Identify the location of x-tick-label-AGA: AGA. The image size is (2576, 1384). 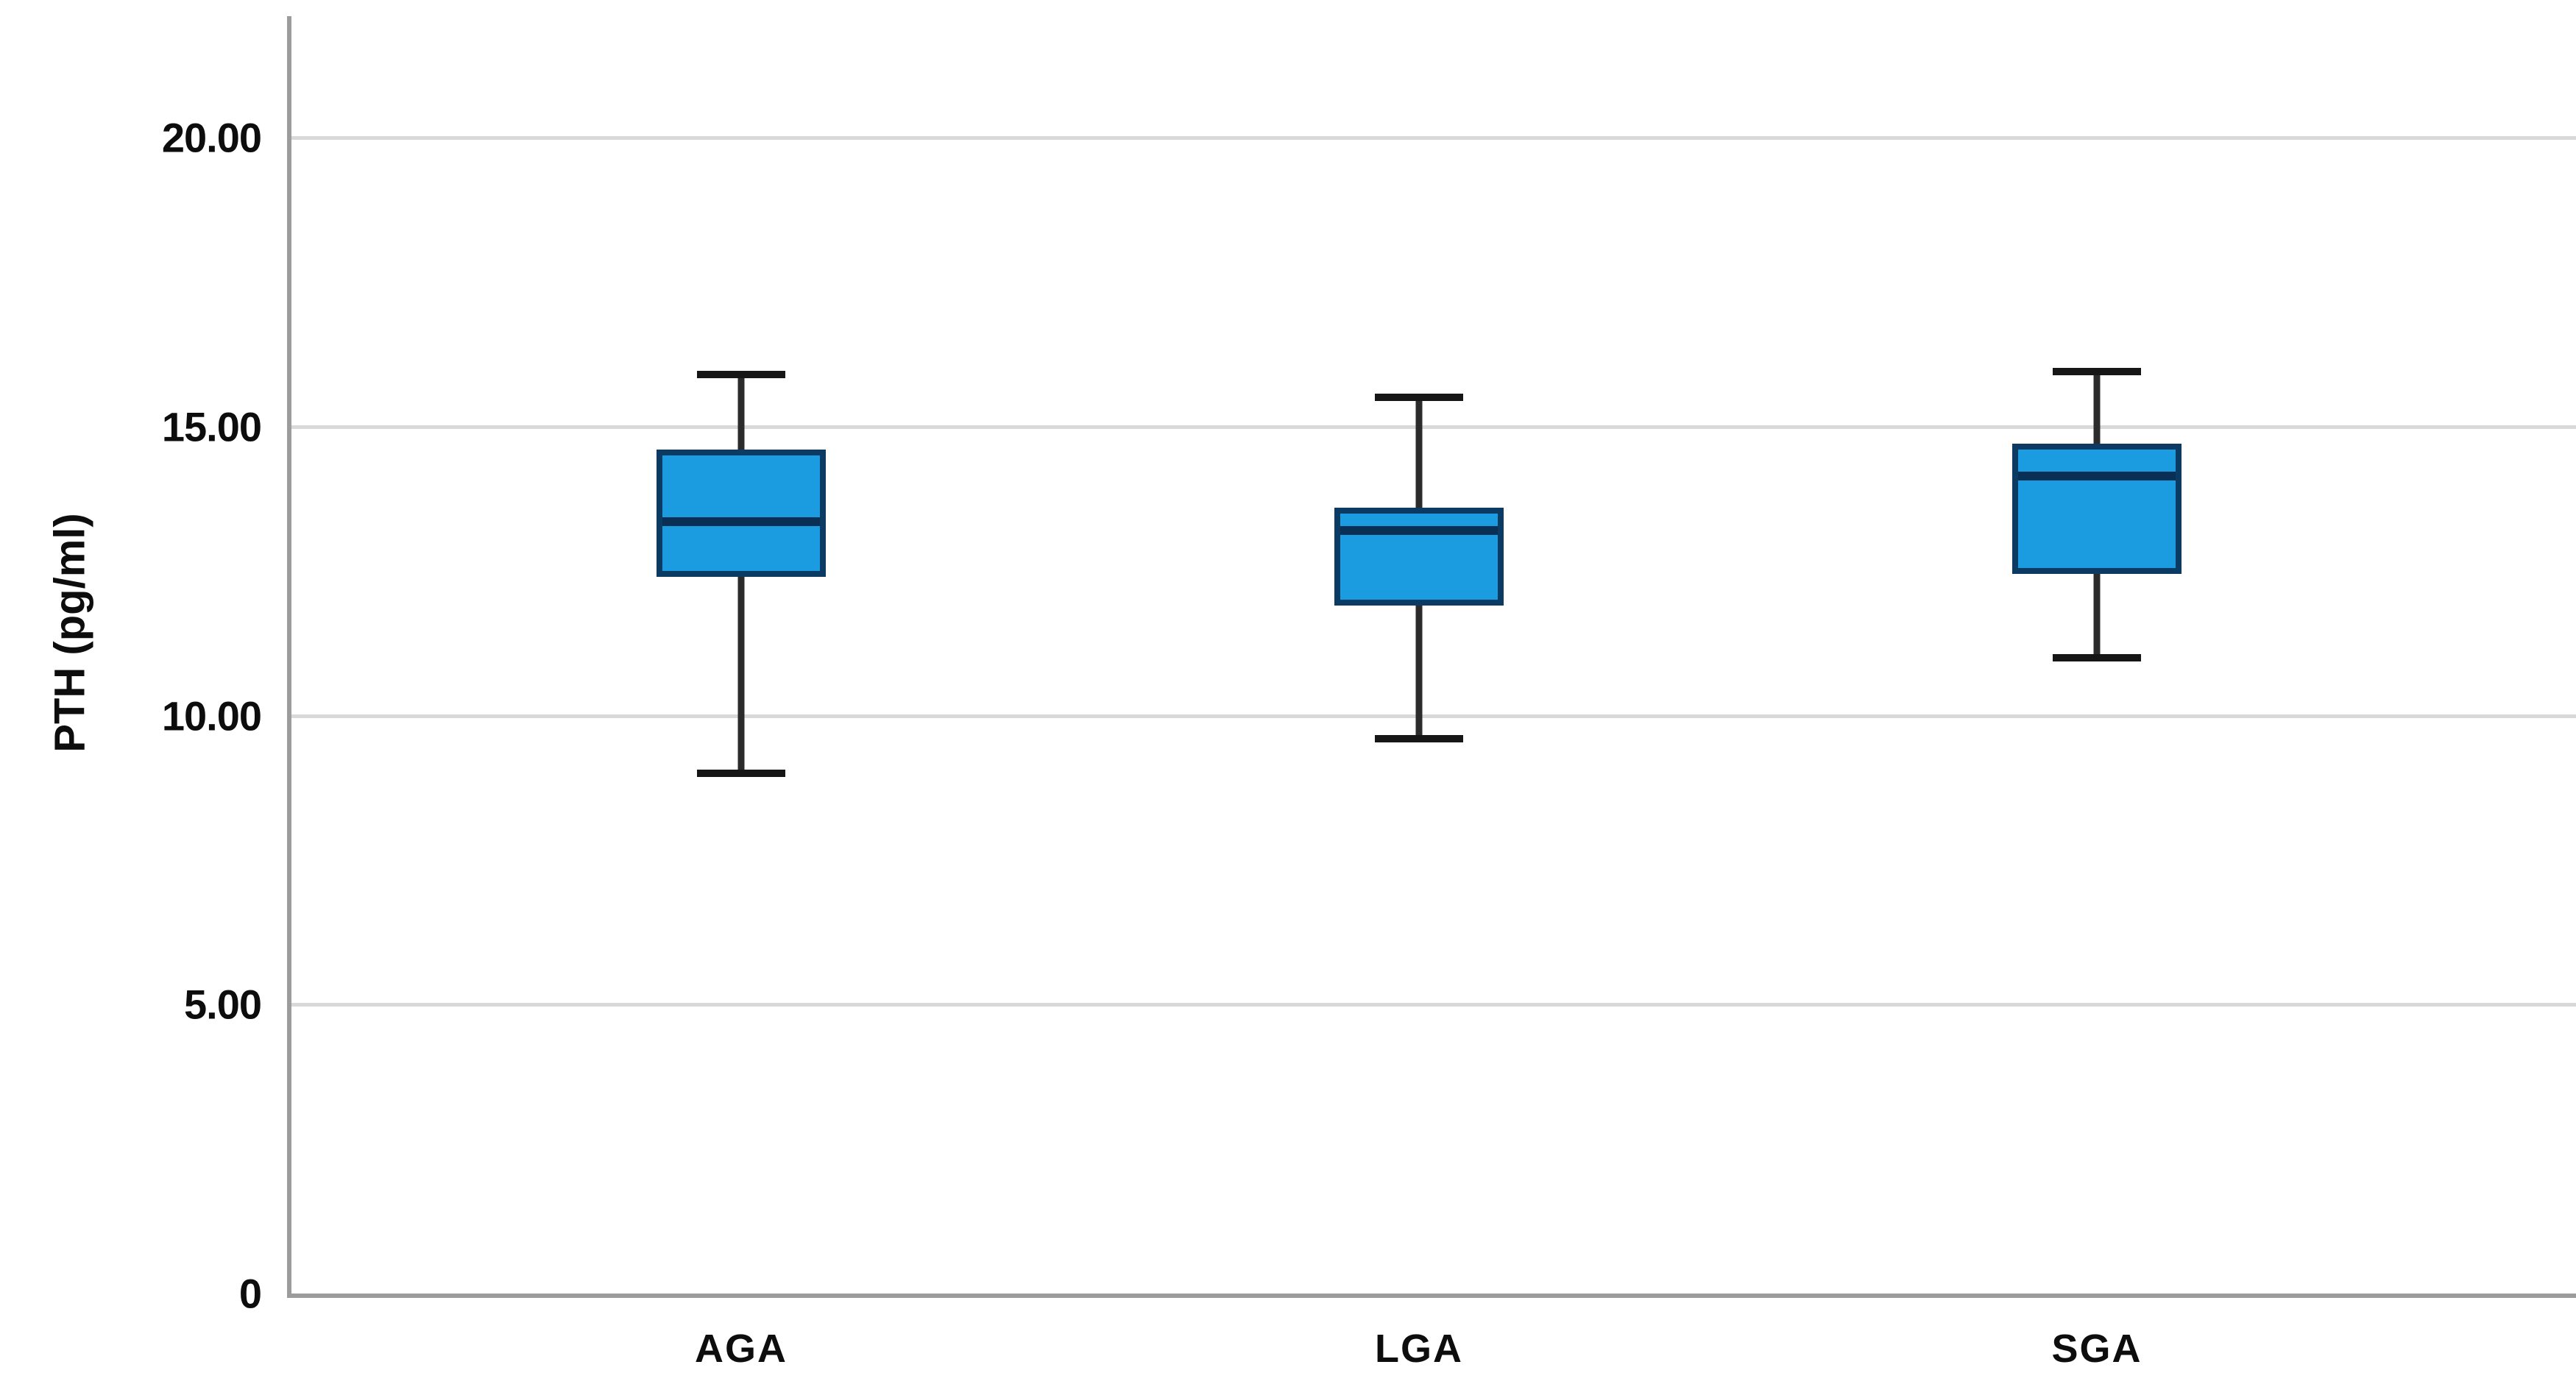
(741, 1349).